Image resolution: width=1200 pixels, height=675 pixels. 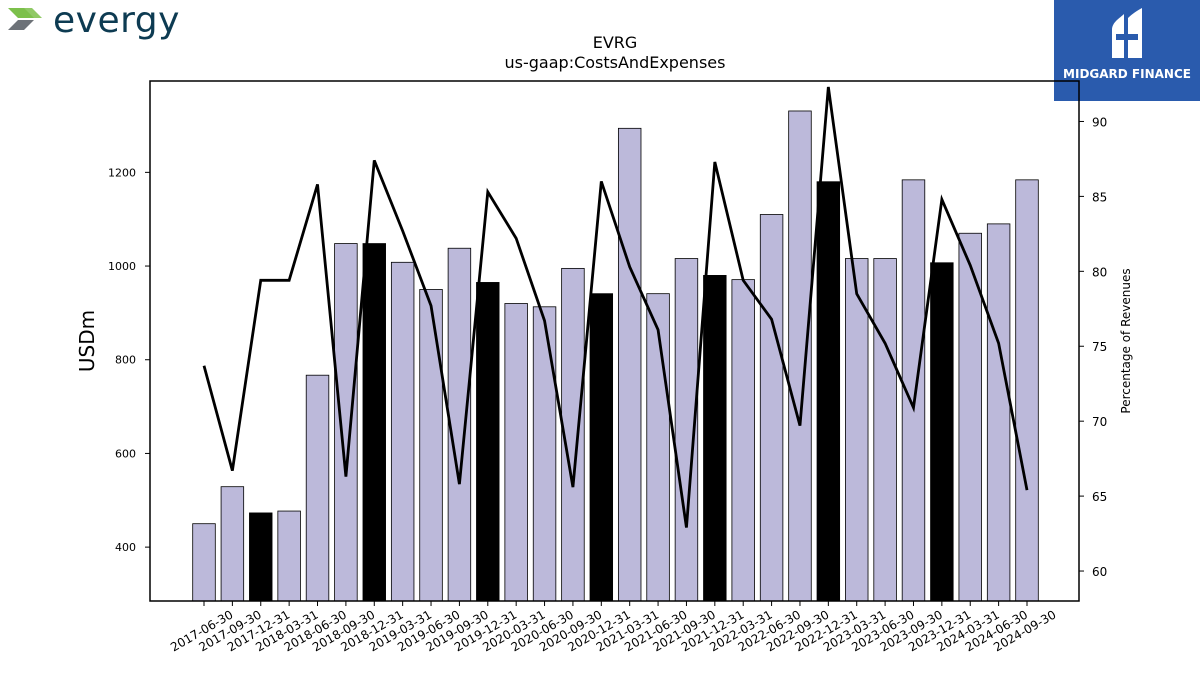 I want to click on evergy-logo-text: evergy, so click(x=116, y=20).